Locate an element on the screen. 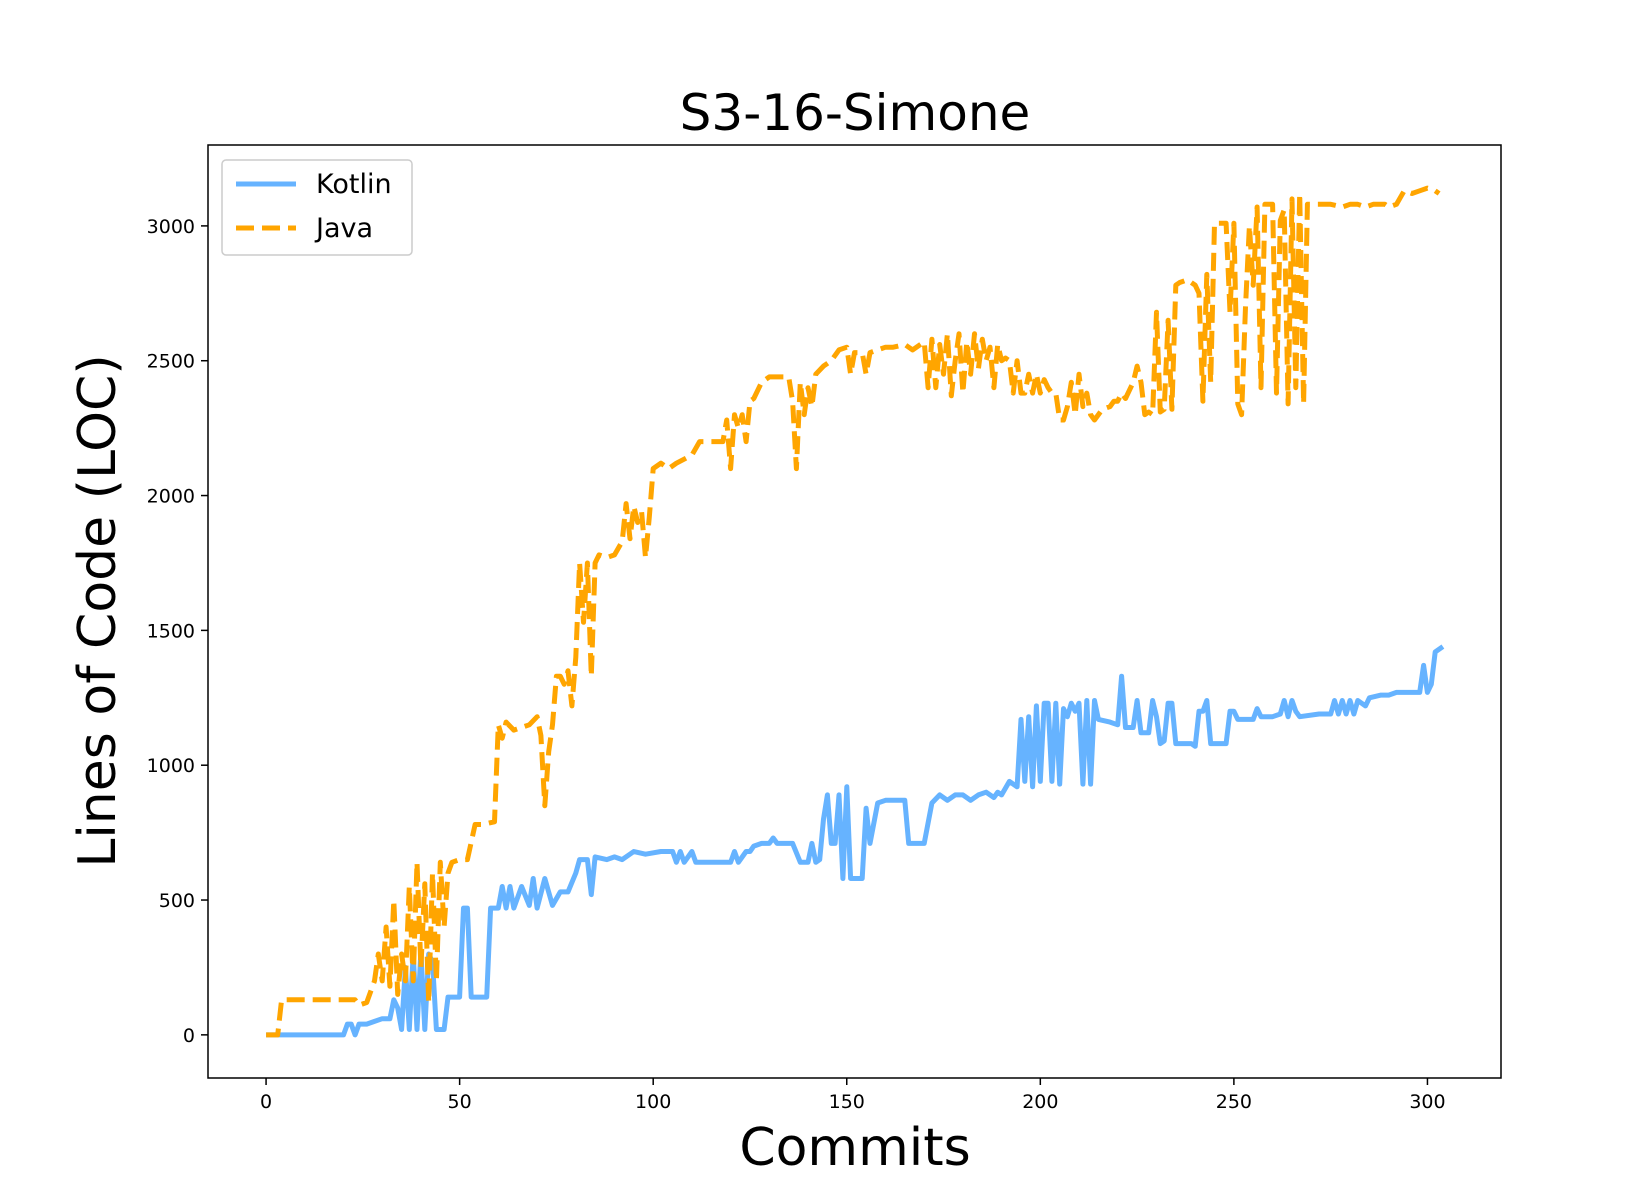  y-tick-label: 1500 is located at coordinates (171, 631).